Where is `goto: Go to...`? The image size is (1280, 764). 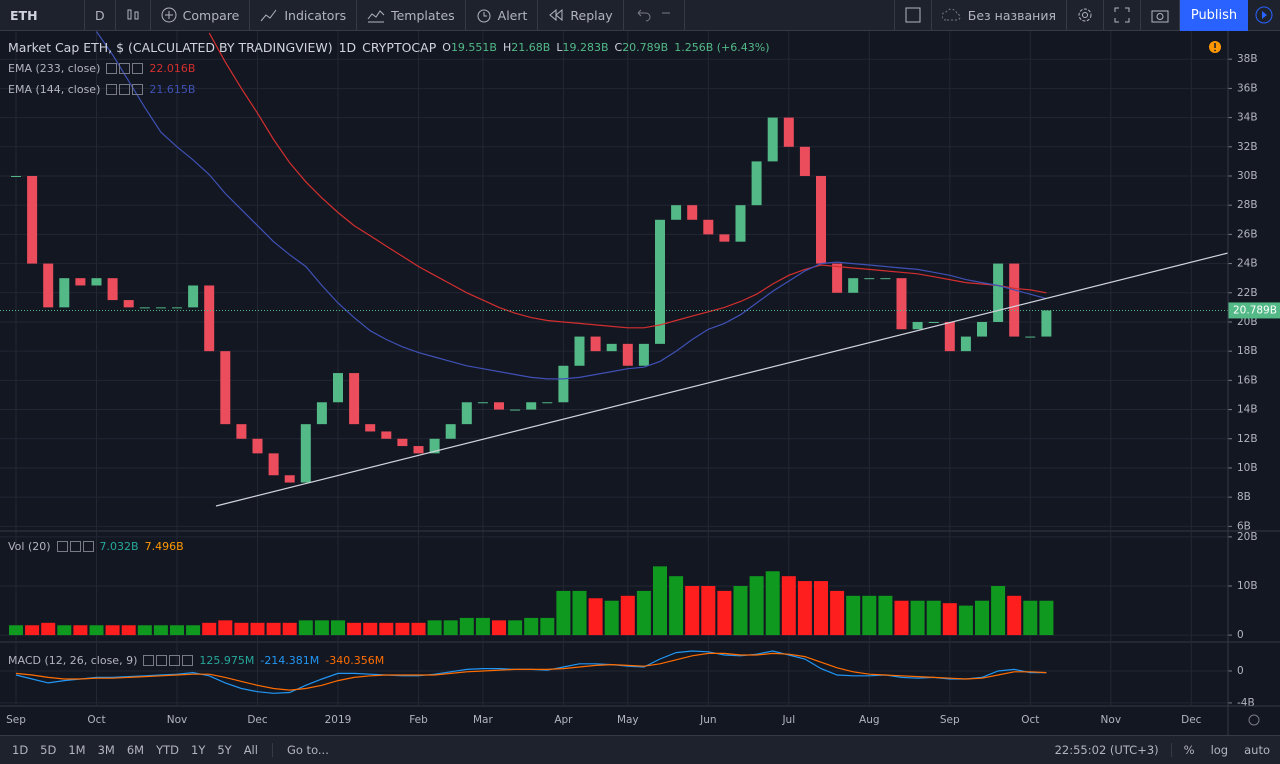 goto: Go to... is located at coordinates (307, 750).